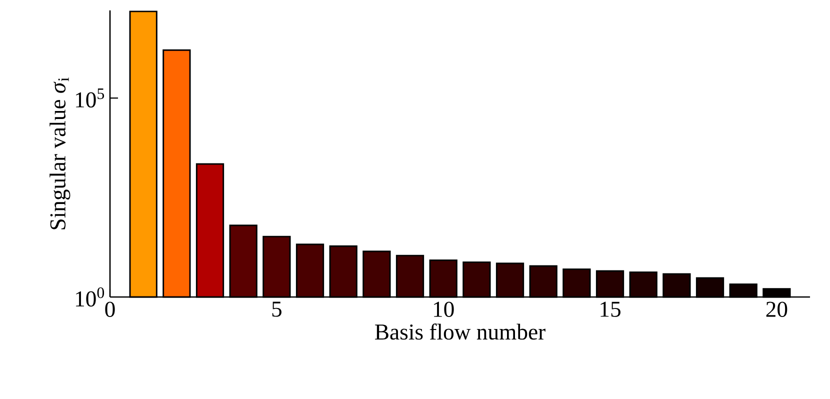 This screenshot has width=830, height=399. I want to click on x-tick-label: 5, so click(277, 309).